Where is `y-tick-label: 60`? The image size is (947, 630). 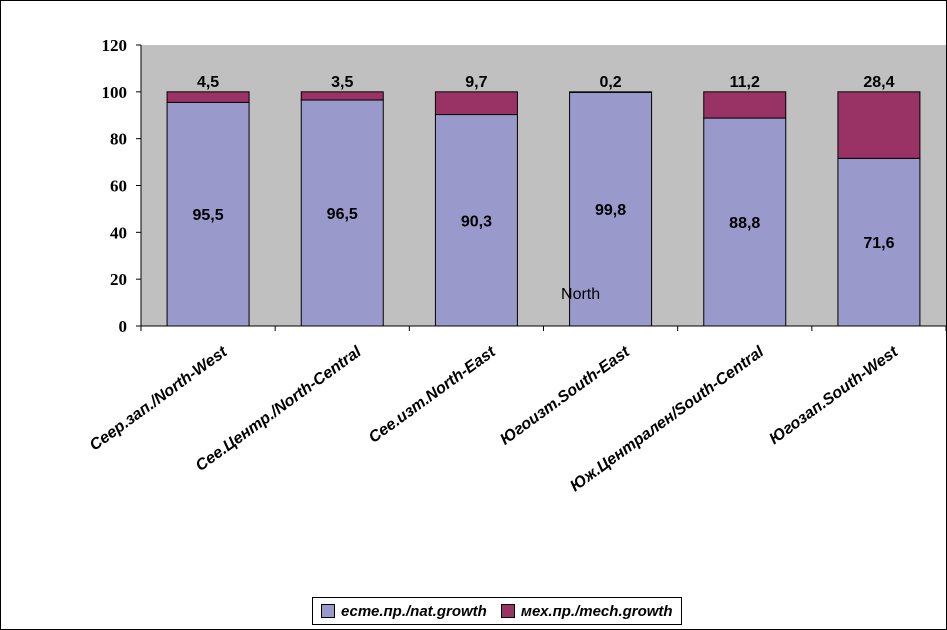 y-tick-label: 60 is located at coordinates (118, 186).